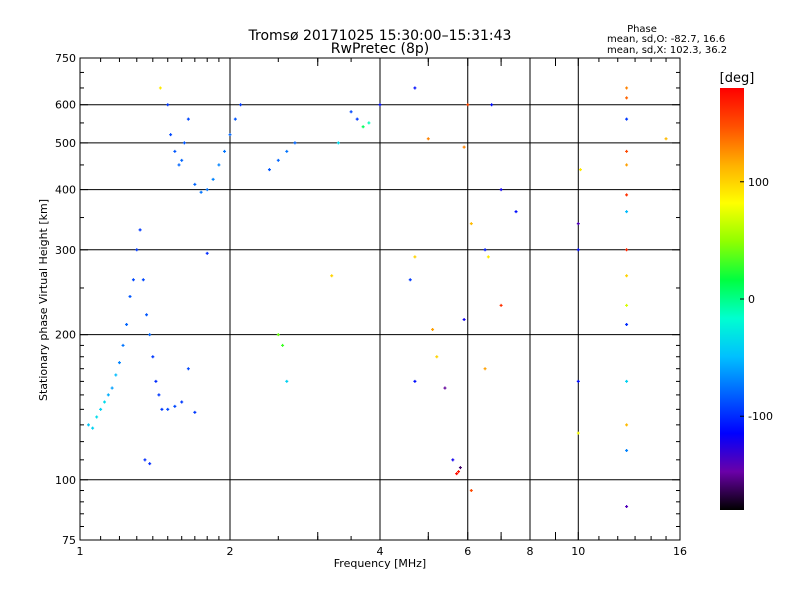 The height and width of the screenshot is (604, 800). Describe the element at coordinates (65, 143) in the screenshot. I see `y-tick-label: 500` at that location.